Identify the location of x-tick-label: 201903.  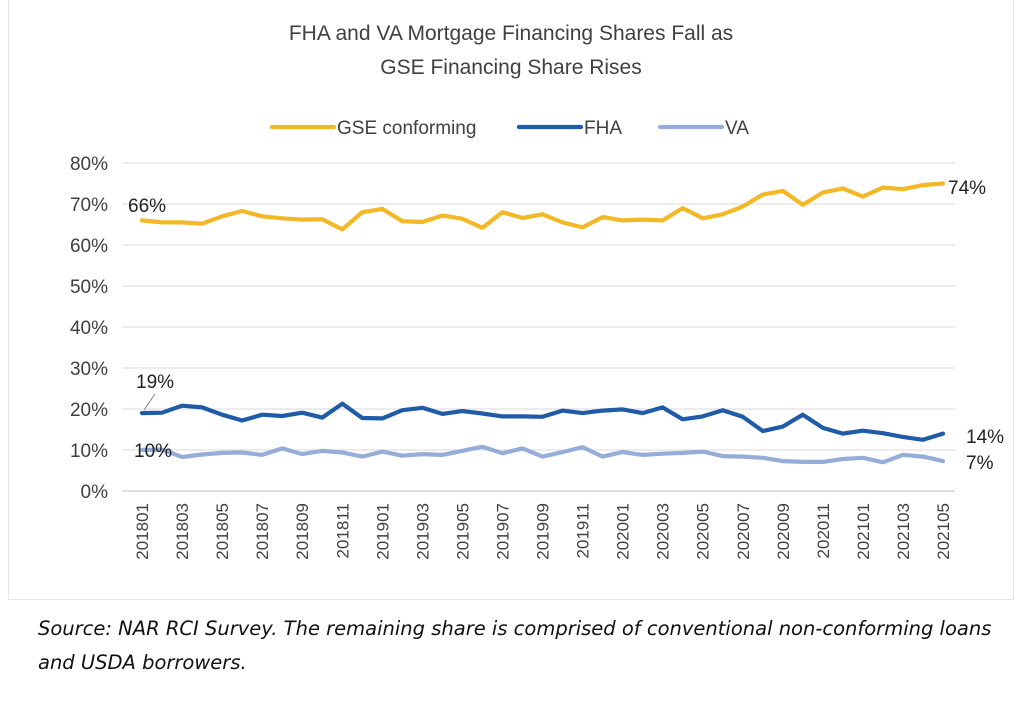
(422, 531).